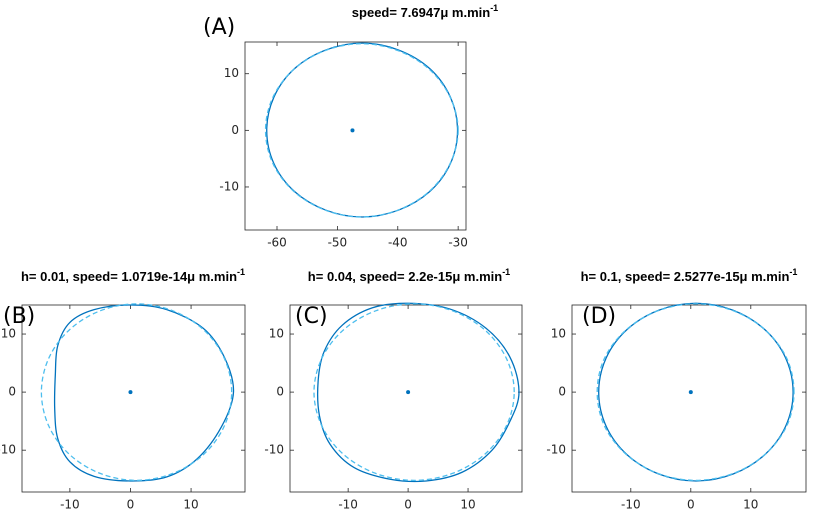 Image resolution: width=830 pixels, height=512 pixels. Describe the element at coordinates (405, 276) in the screenshot. I see `title-text: h= 0.04, speed= 2.2e-15μ m.min` at that location.